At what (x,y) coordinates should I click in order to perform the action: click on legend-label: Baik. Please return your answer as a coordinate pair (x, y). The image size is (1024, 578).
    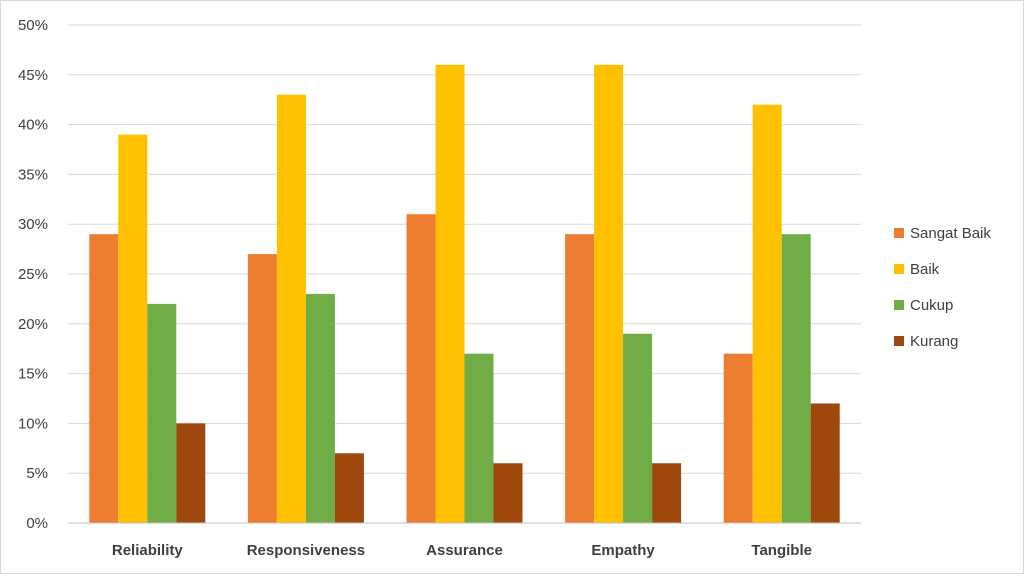
    Looking at the image, I should click on (925, 269).